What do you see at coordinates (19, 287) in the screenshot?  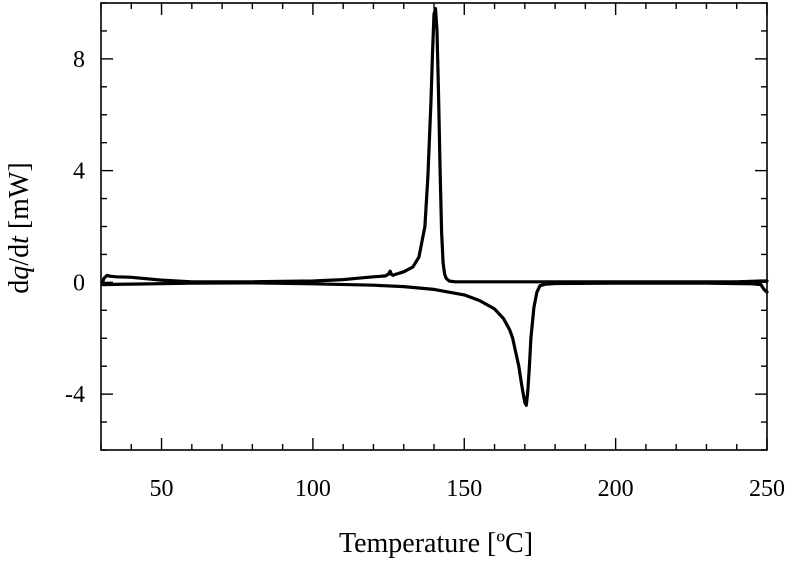 I see `y-axis-label-part: d` at bounding box center [19, 287].